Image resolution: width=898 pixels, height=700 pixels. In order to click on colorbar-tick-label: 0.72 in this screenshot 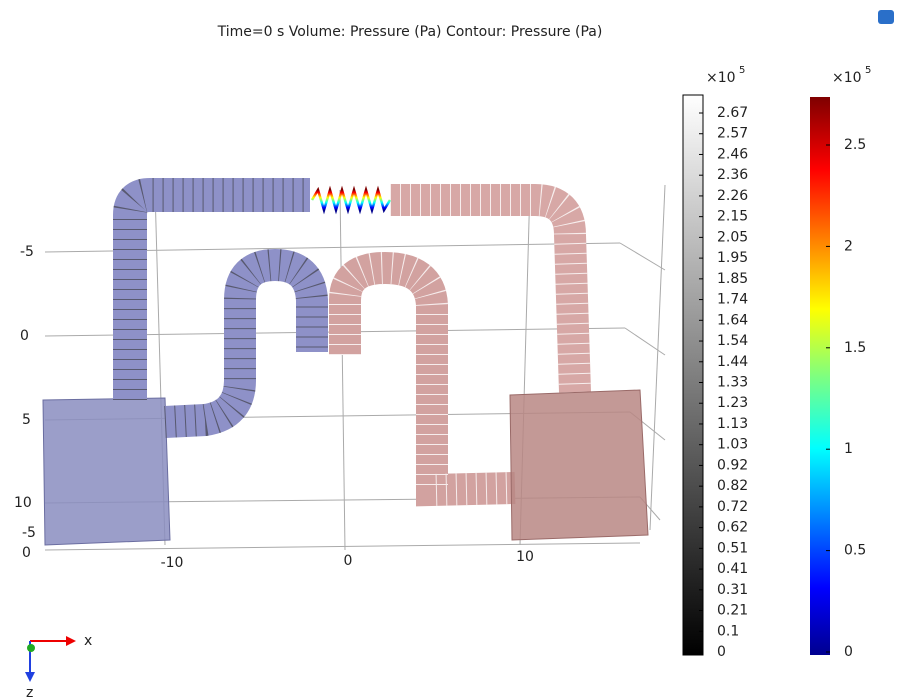, I will do `click(732, 507)`.